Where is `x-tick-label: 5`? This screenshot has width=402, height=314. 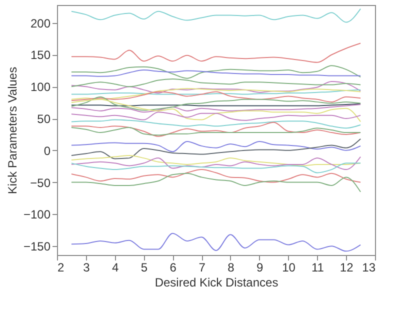 x-tick-label: 5 is located at coordinates (144, 267).